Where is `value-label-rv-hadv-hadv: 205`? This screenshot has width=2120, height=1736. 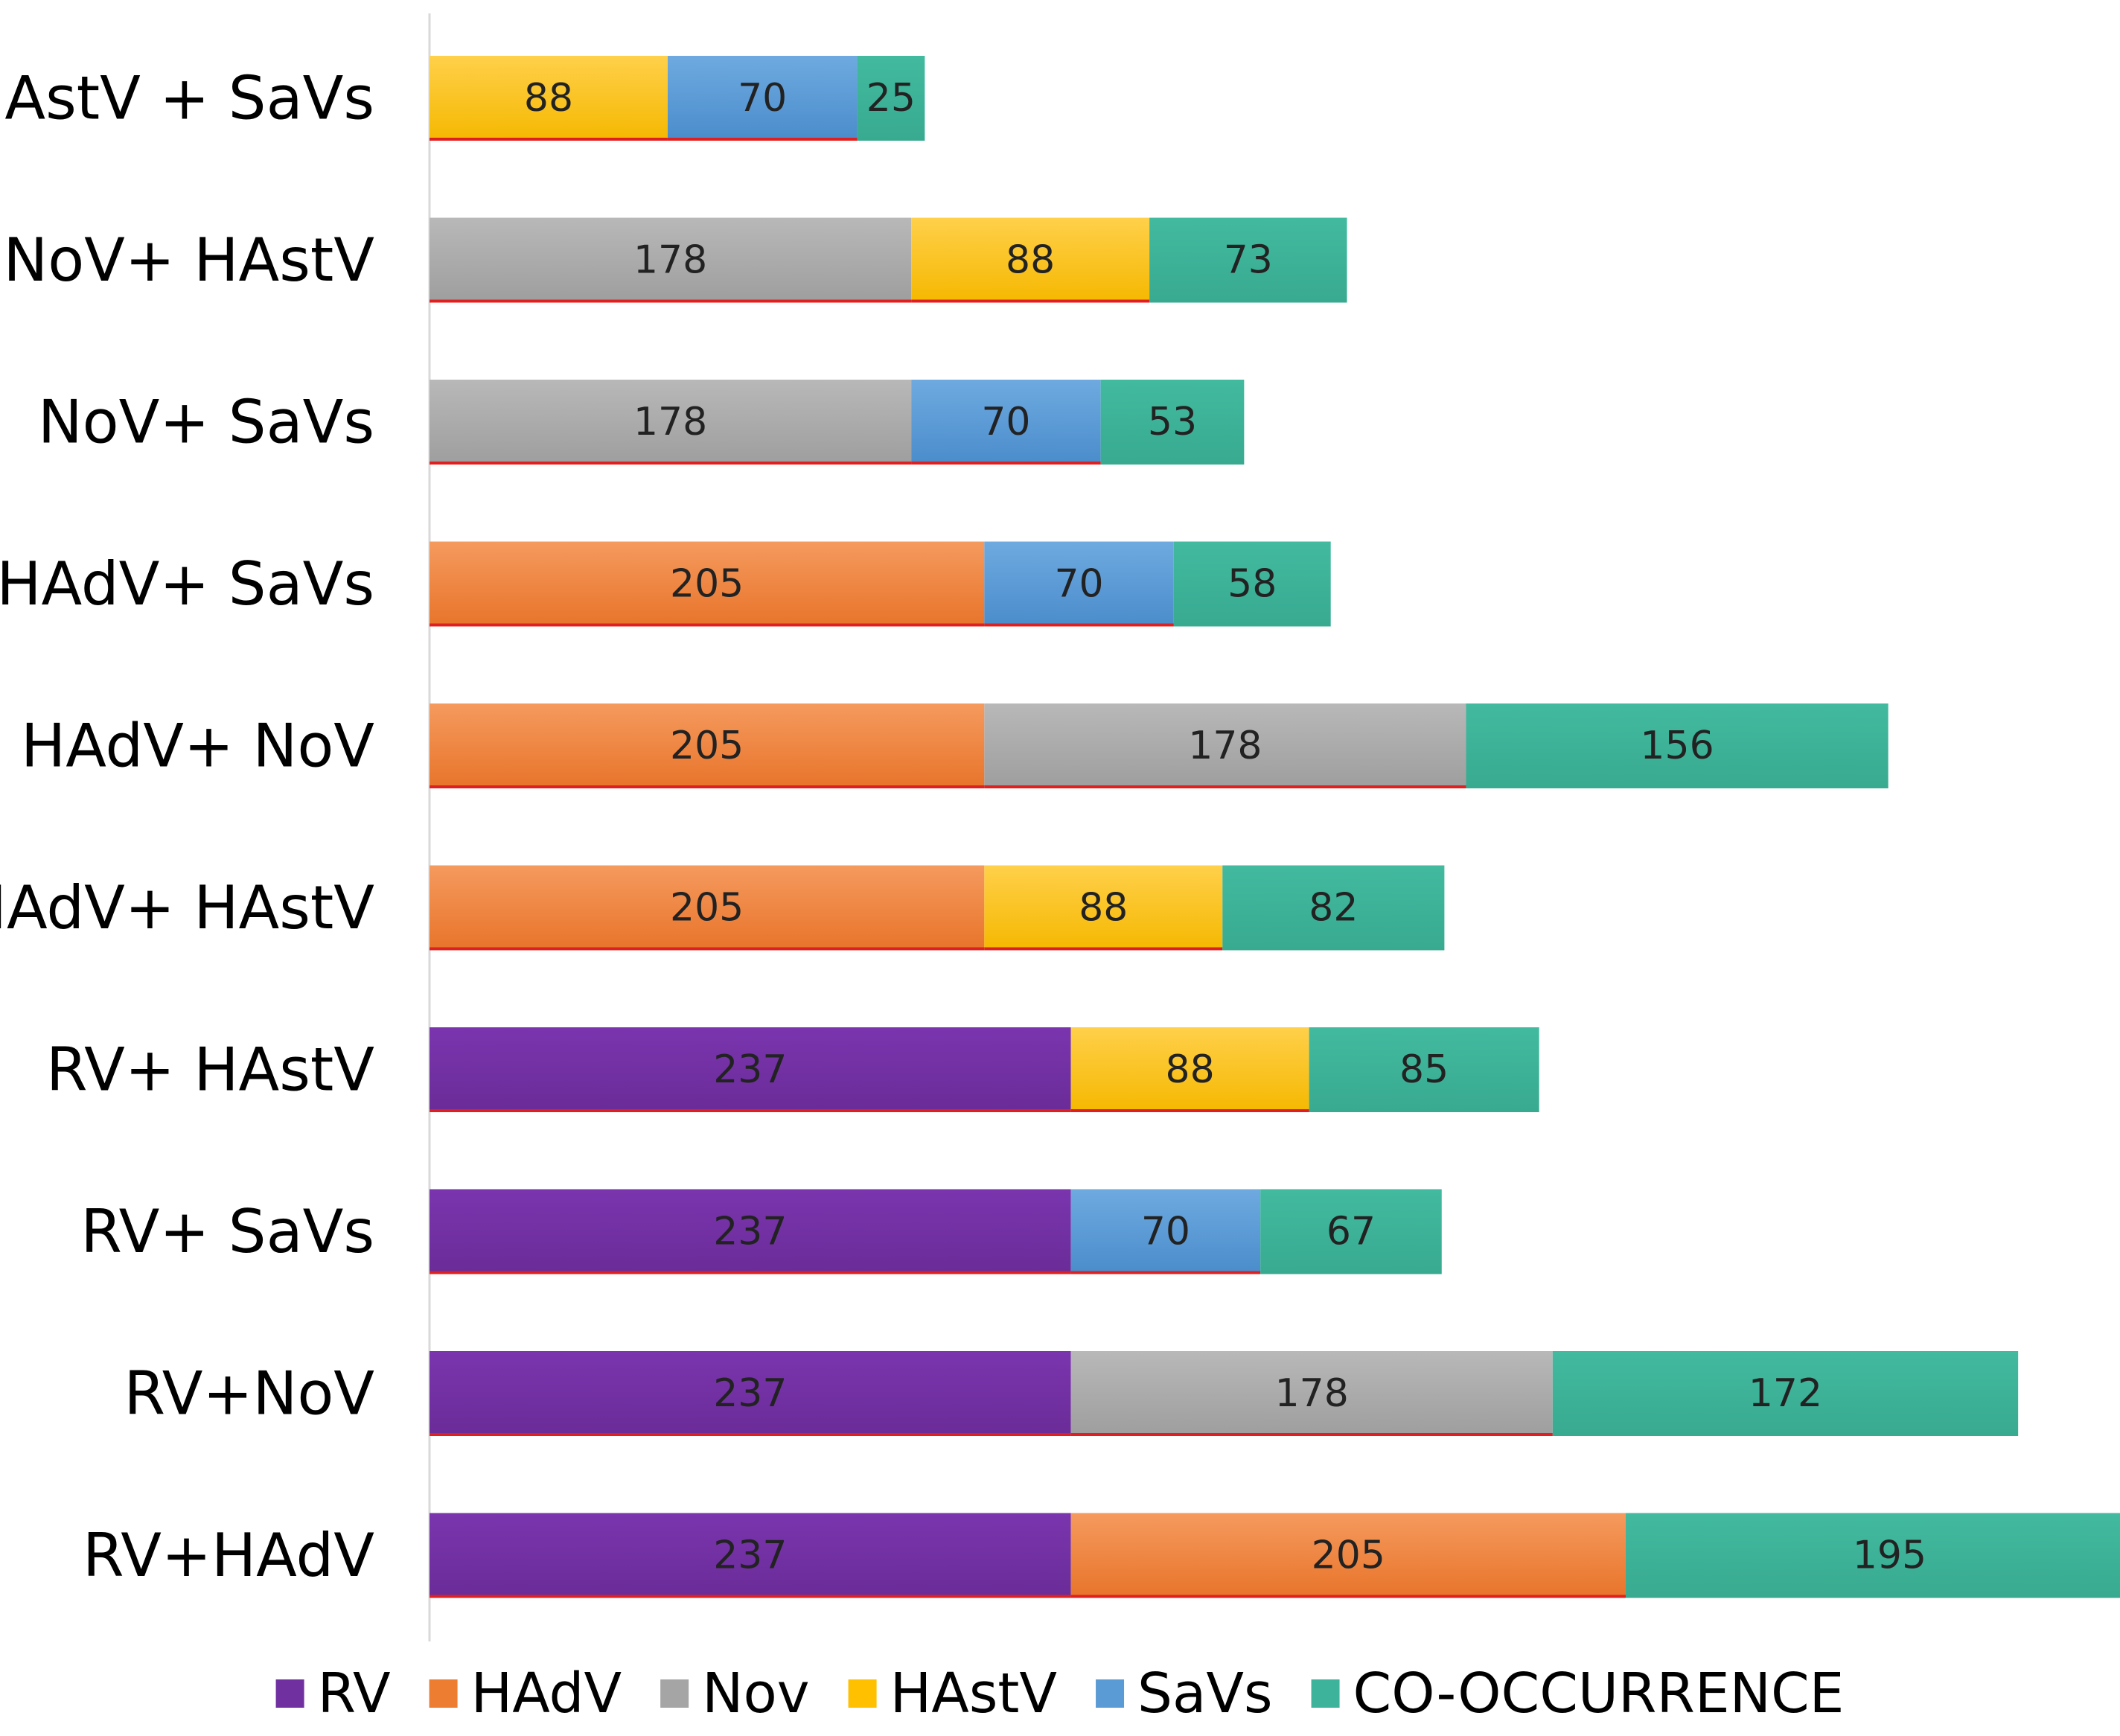
value-label-rv-hadv-hadv: 205 is located at coordinates (1348, 1556).